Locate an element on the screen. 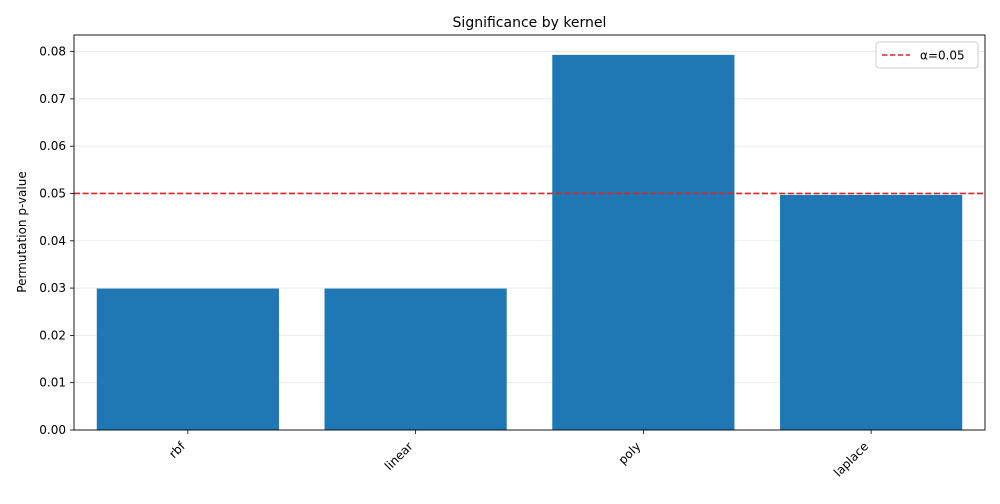  bar-laplace is located at coordinates (871, 312).